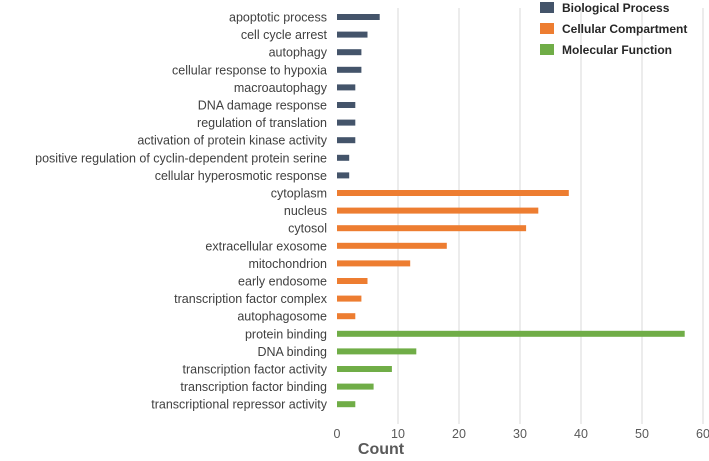 The image size is (709, 461). I want to click on category-label: early endosome, so click(282, 282).